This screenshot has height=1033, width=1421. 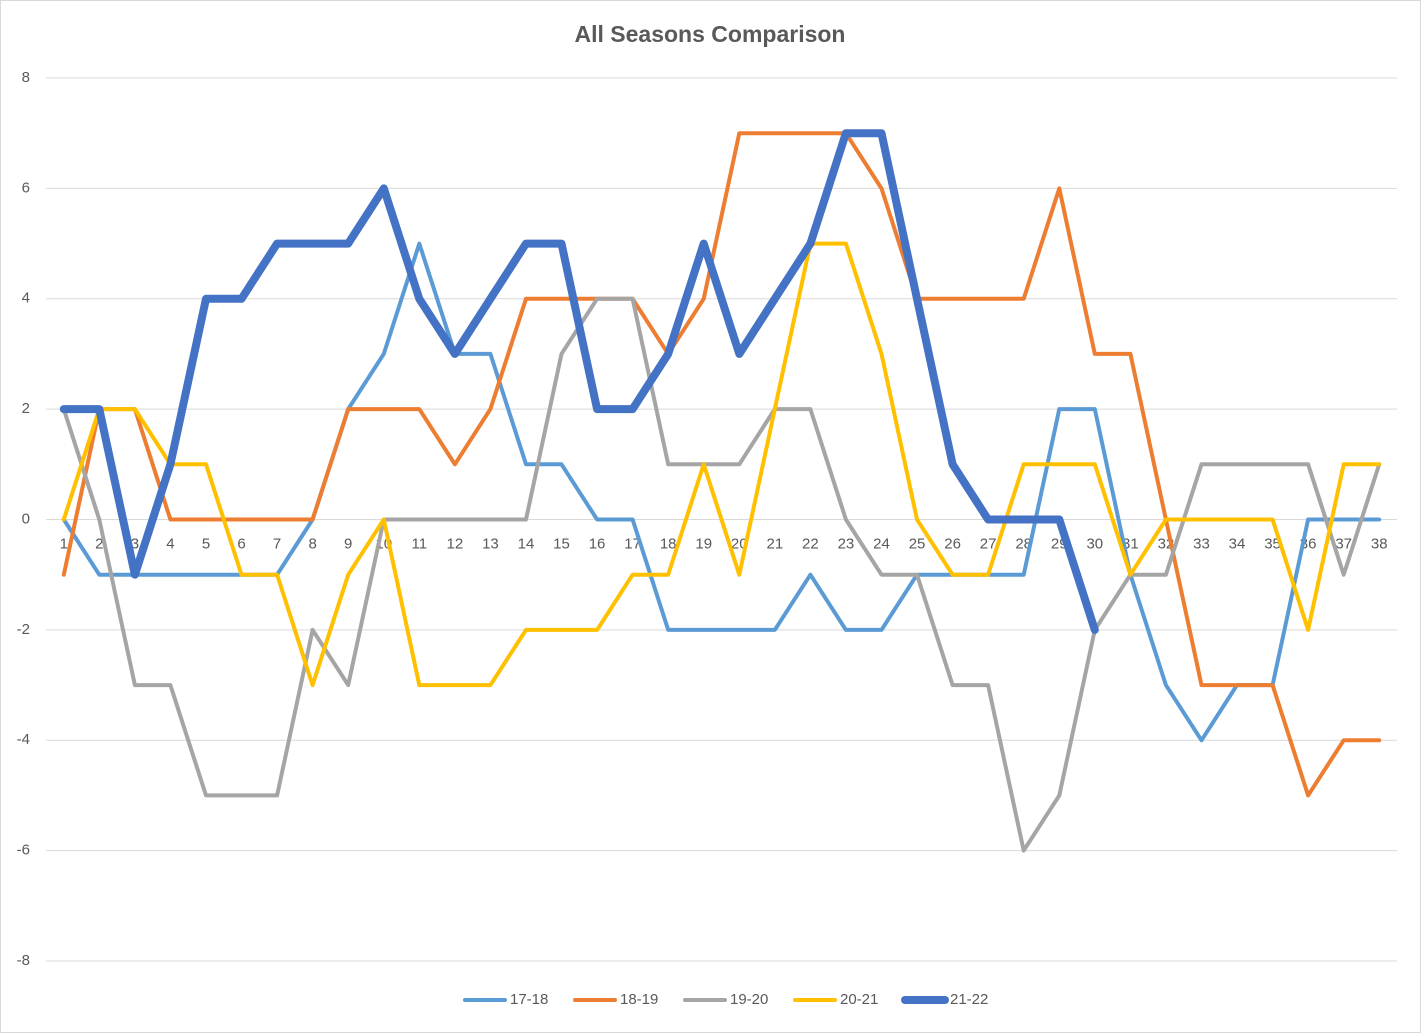 I want to click on x-tick-label: 23, so click(x=846, y=543).